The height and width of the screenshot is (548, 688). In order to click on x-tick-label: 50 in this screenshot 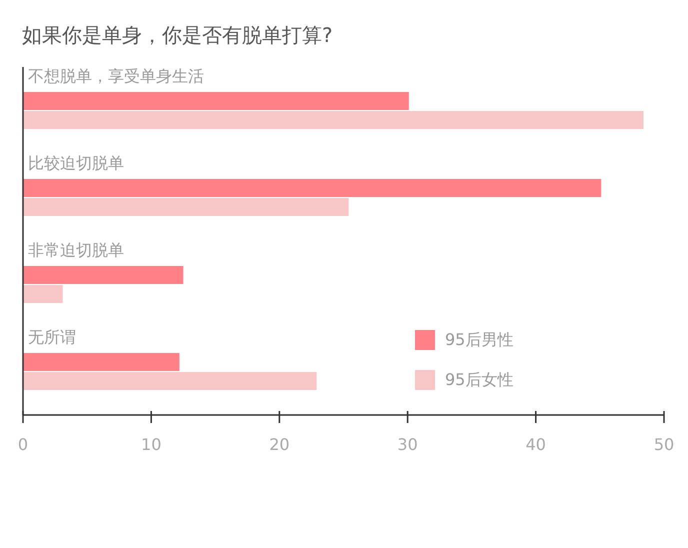, I will do `click(664, 444)`.